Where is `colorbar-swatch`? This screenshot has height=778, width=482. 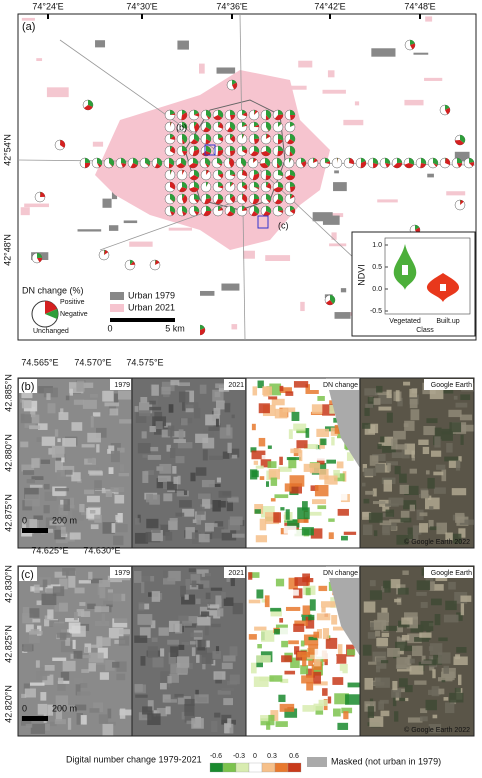
colorbar-swatch is located at coordinates (242, 767).